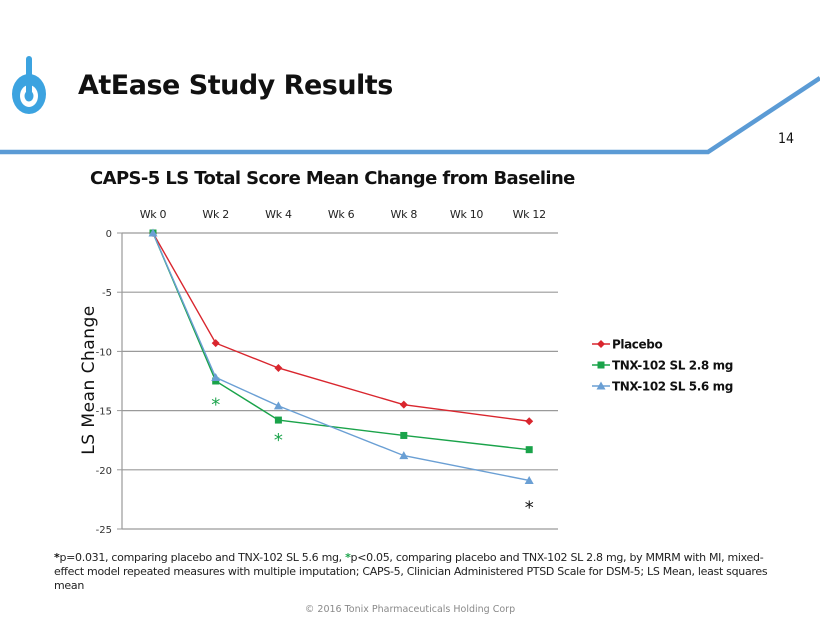 The height and width of the screenshot is (625, 820). Describe the element at coordinates (348, 557) in the screenshot. I see `footnote-star-green: *` at that location.